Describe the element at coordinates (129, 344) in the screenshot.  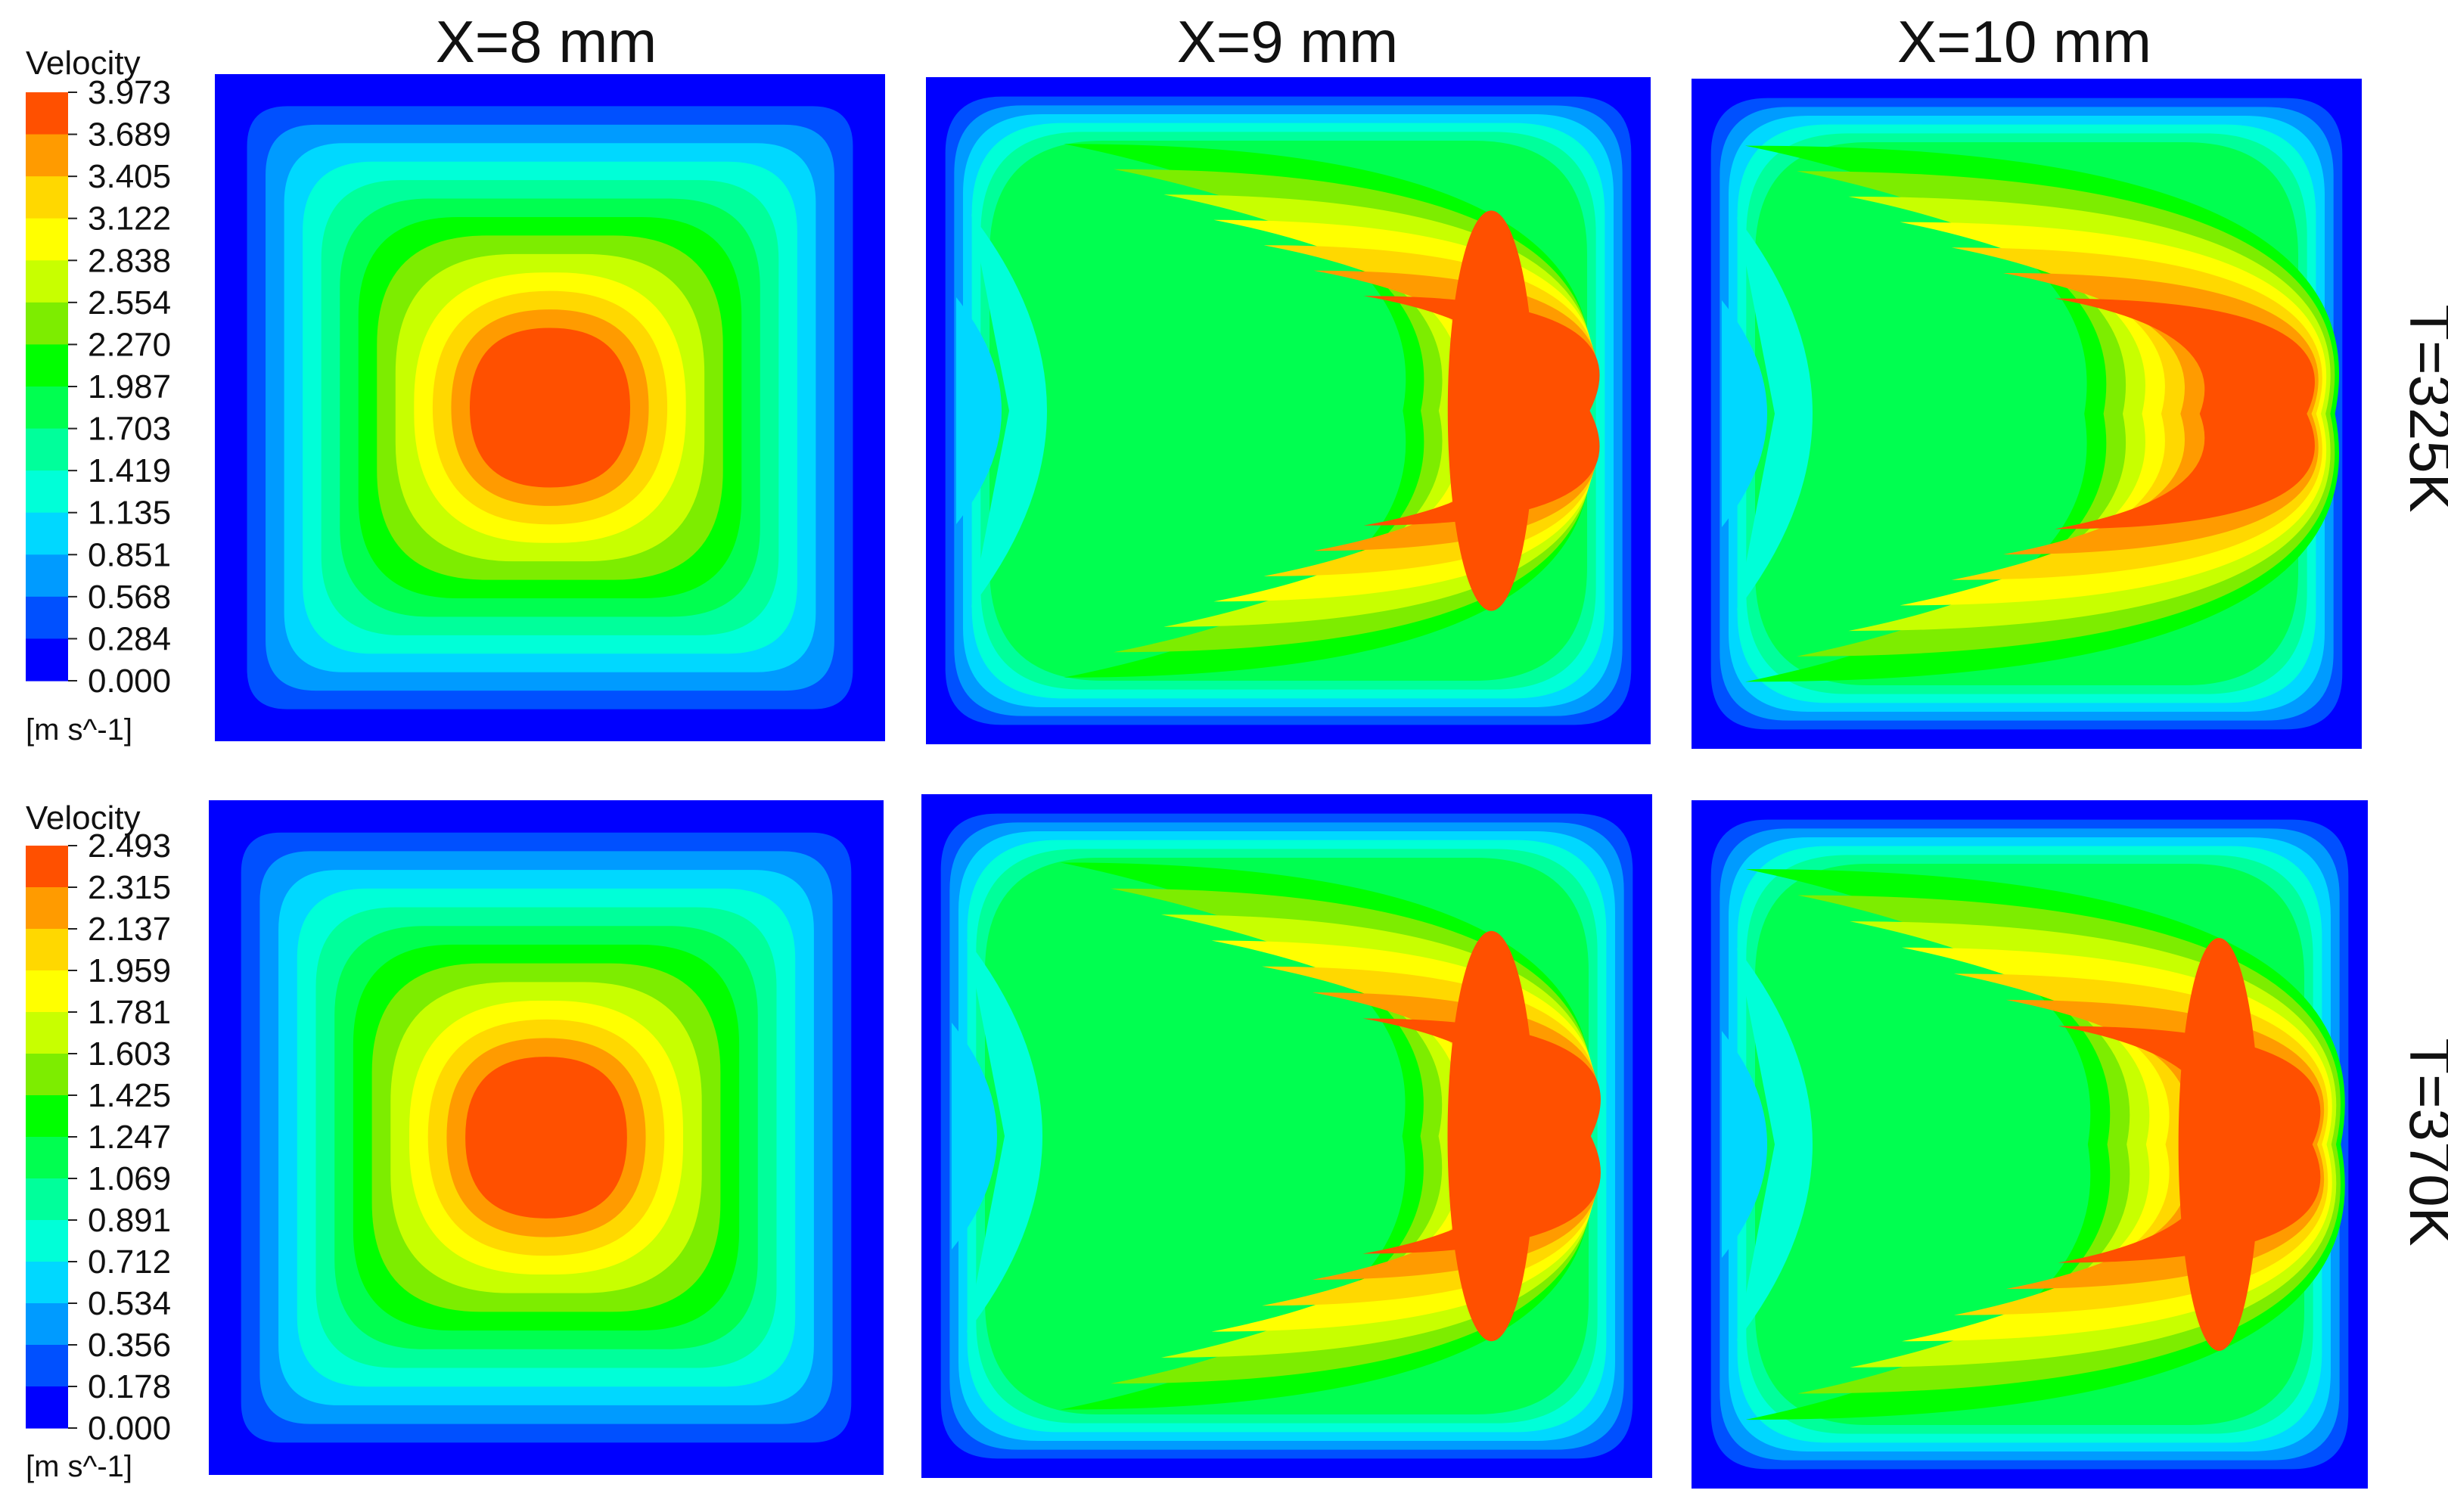
I see `colorbar-tick-label: 2.270` at that location.